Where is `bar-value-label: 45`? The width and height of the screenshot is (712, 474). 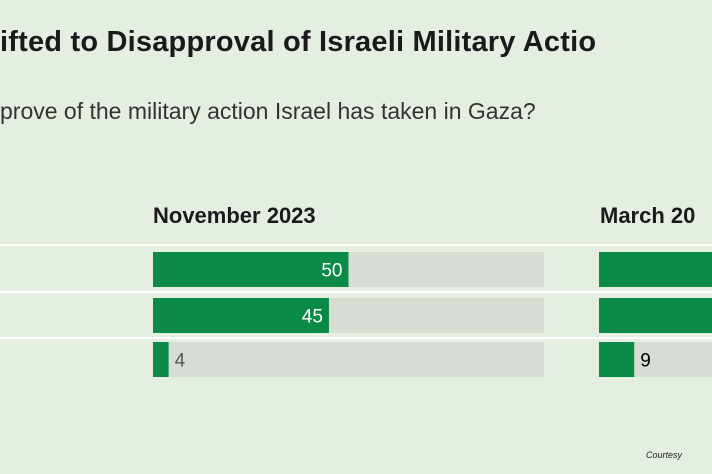
bar-value-label: 45 is located at coordinates (312, 317).